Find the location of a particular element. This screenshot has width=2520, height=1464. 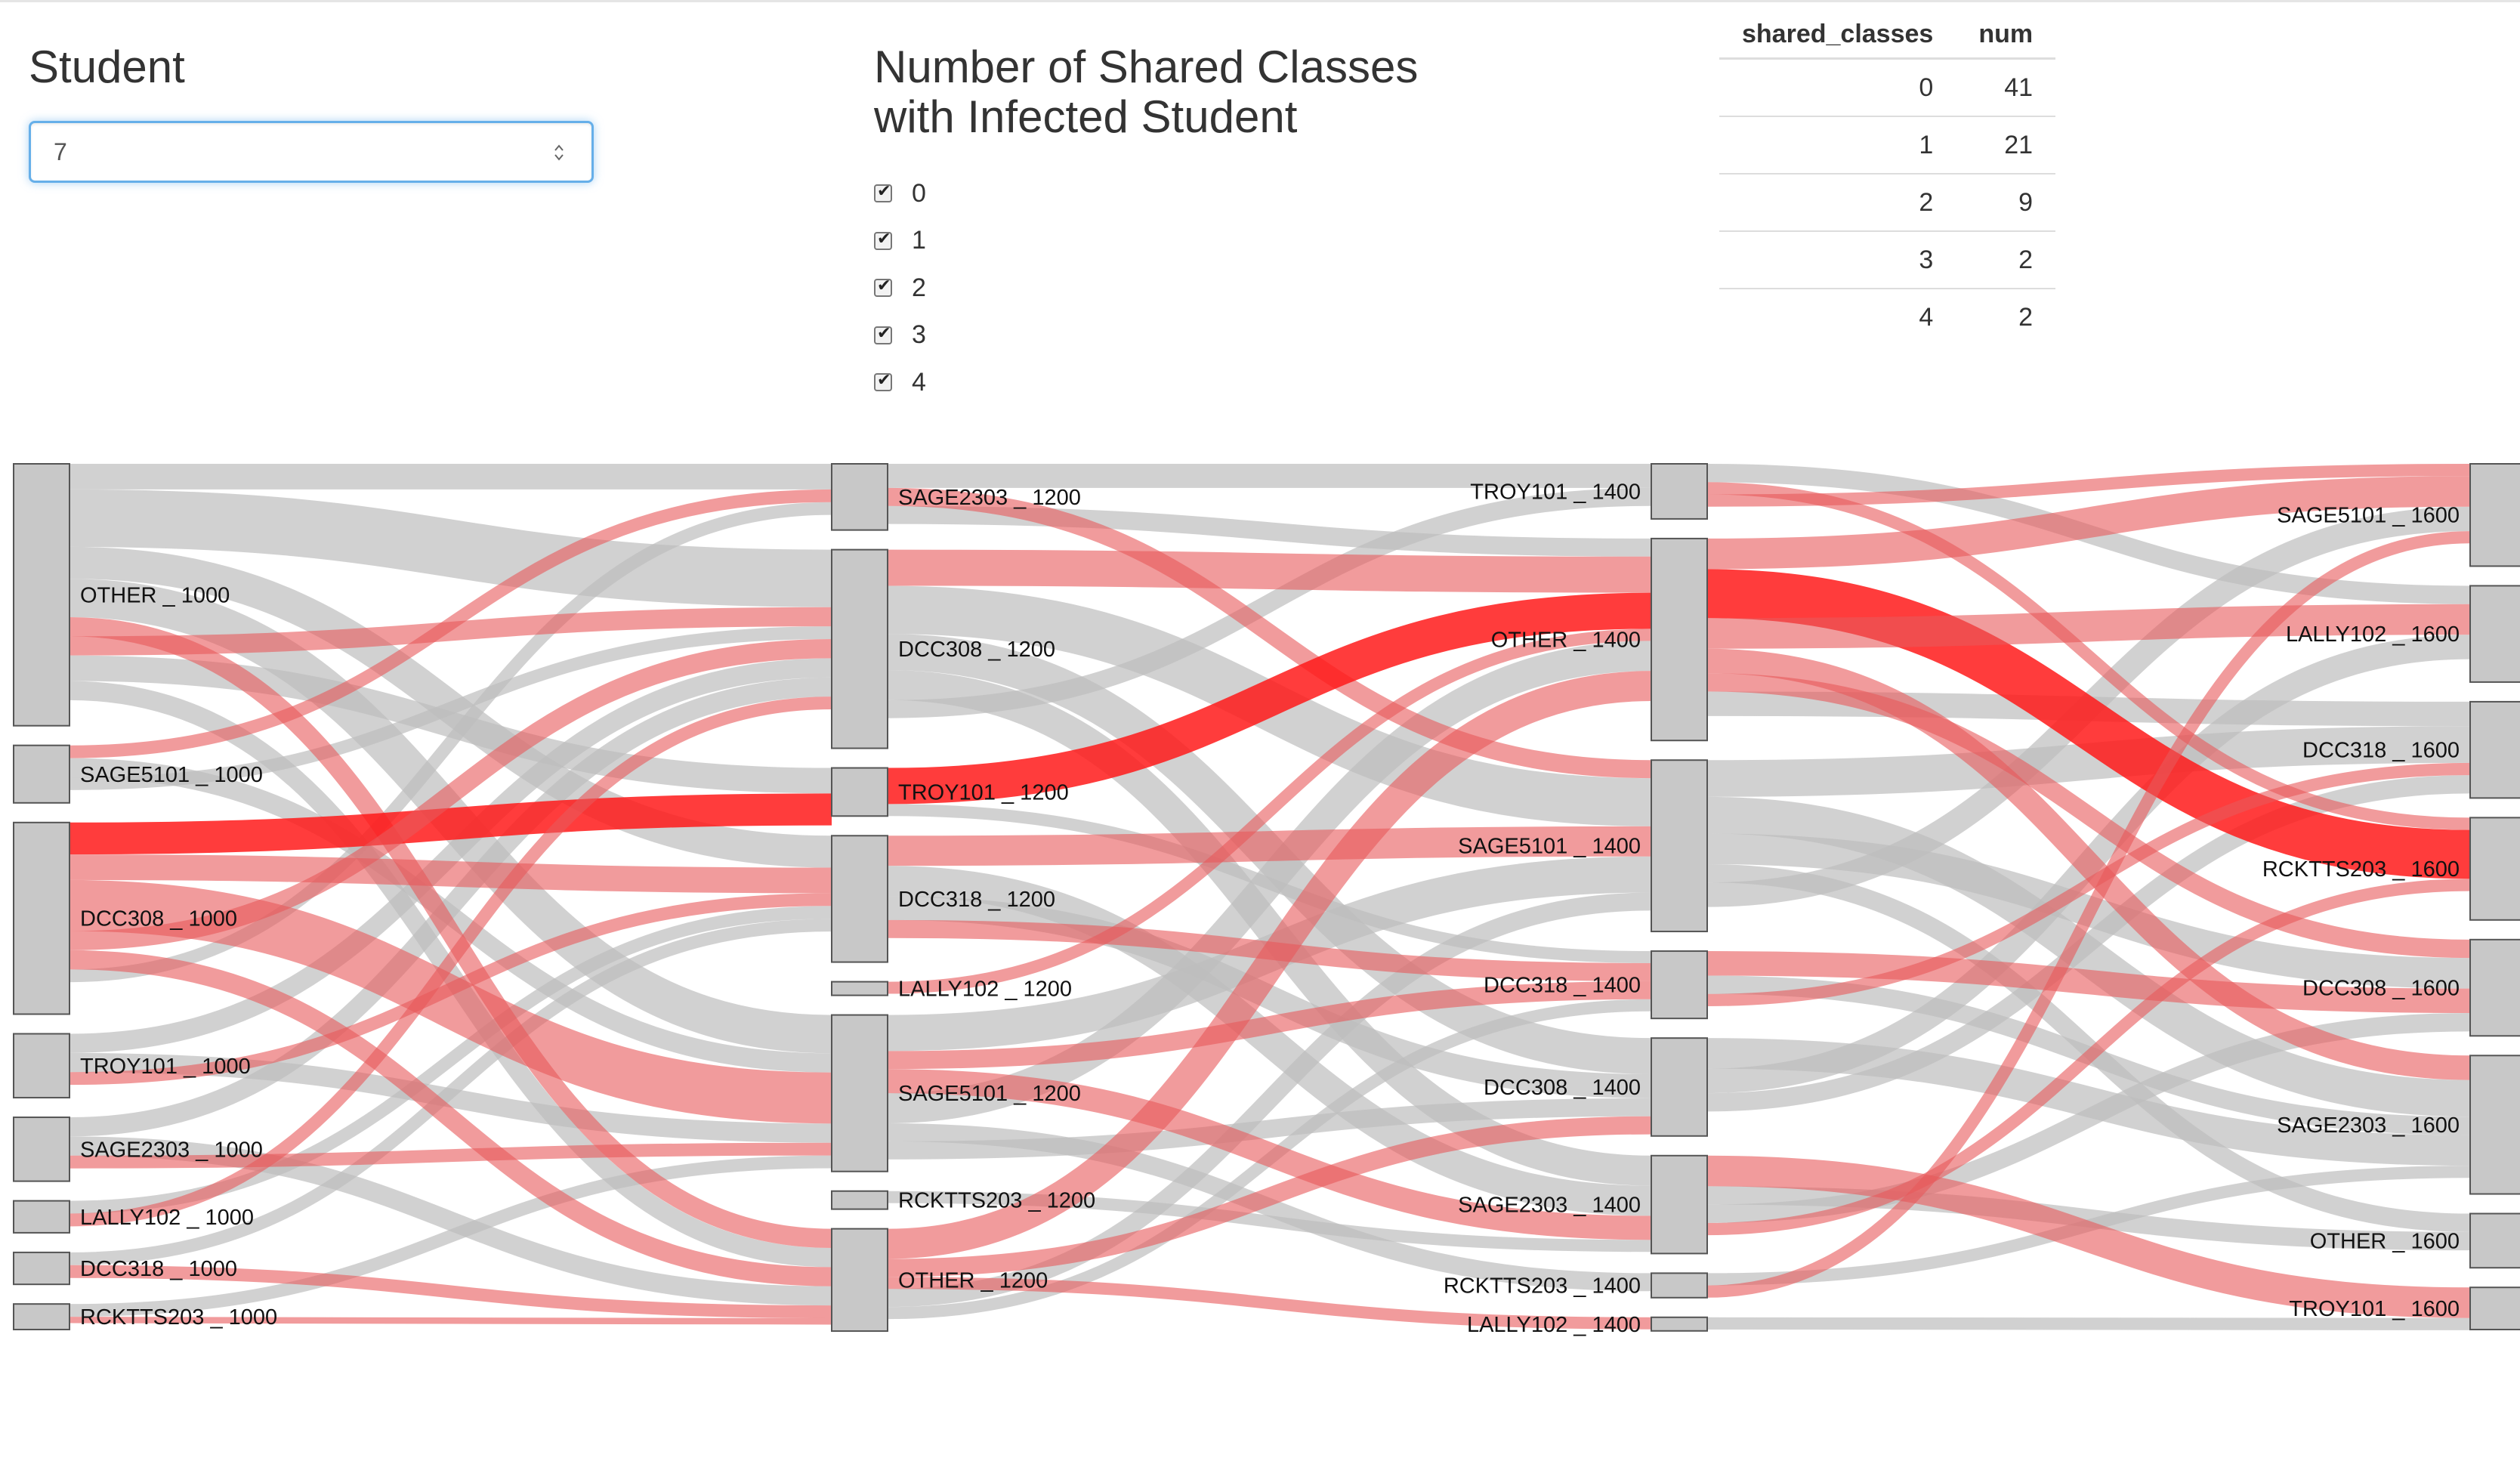

checkbox-option-4: 4 is located at coordinates (900, 382).